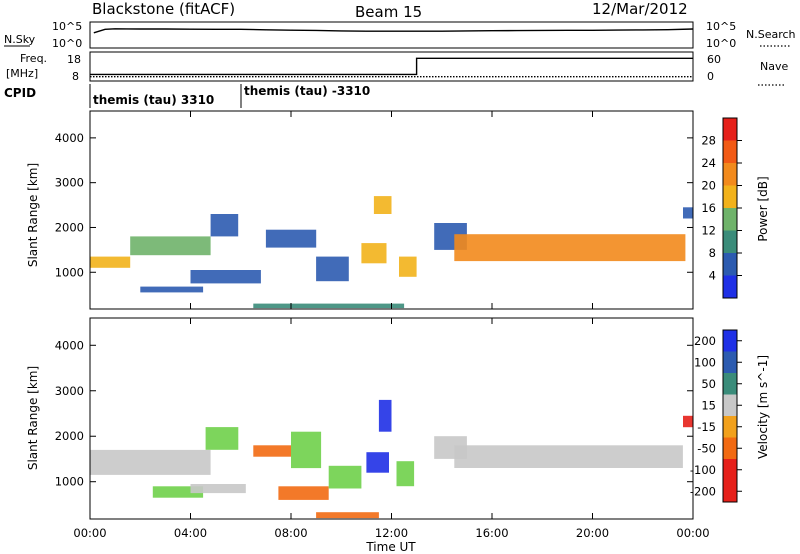  What do you see at coordinates (69, 272) in the screenshot?
I see `y-tick-label-1000: 1000` at bounding box center [69, 272].